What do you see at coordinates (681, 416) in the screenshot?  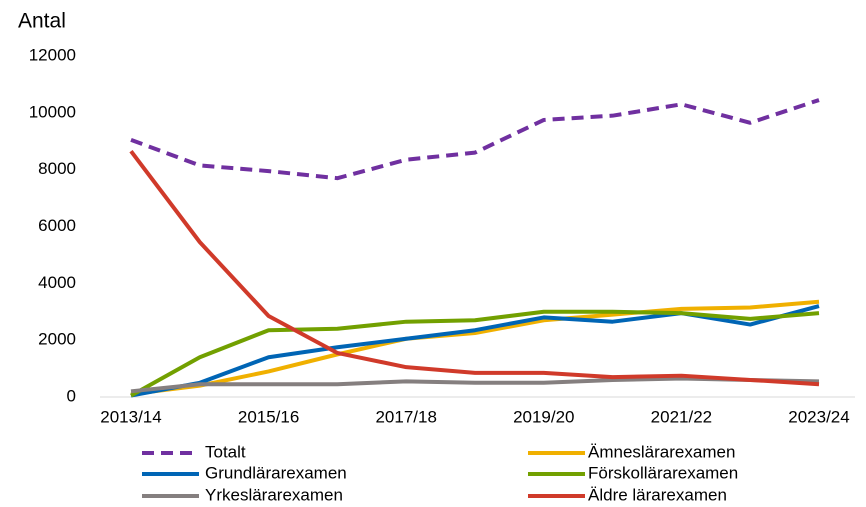 I see `x-tick-label: 2021/22` at bounding box center [681, 416].